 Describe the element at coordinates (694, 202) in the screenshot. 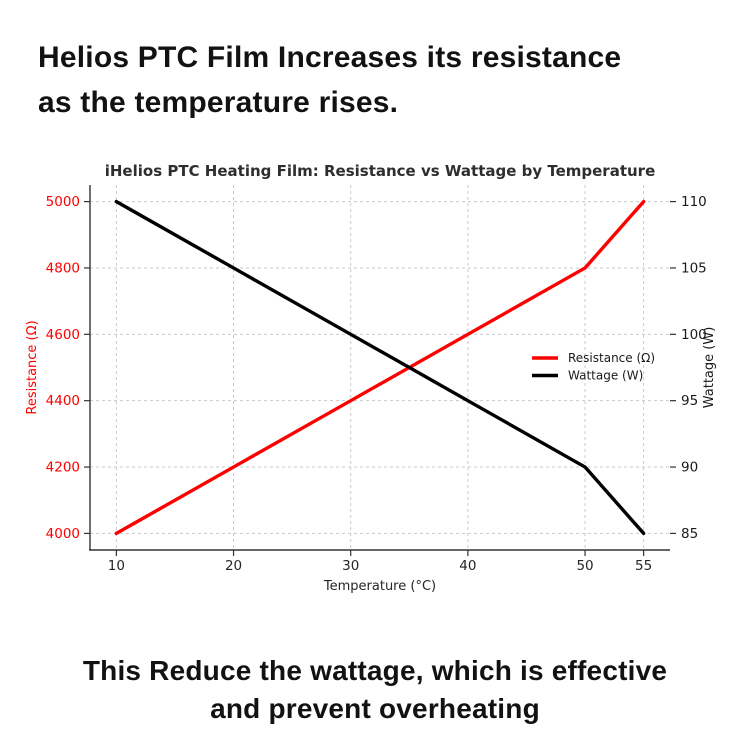

I see `y-tick-label-right: 110` at that location.